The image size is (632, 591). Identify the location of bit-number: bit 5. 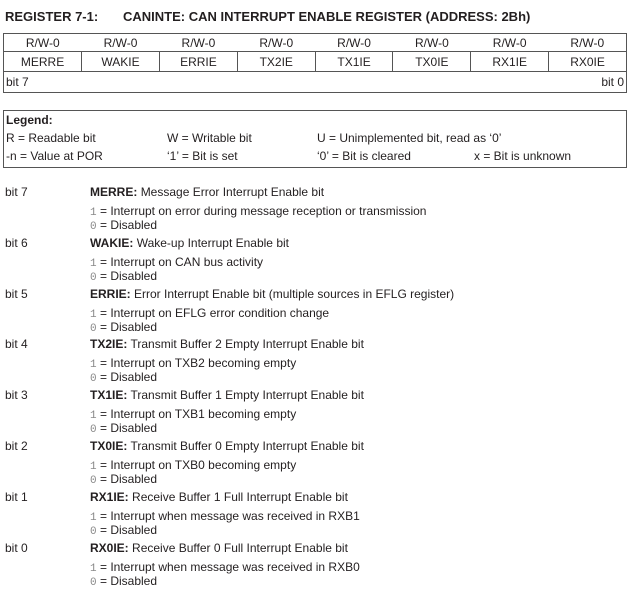
(16, 293).